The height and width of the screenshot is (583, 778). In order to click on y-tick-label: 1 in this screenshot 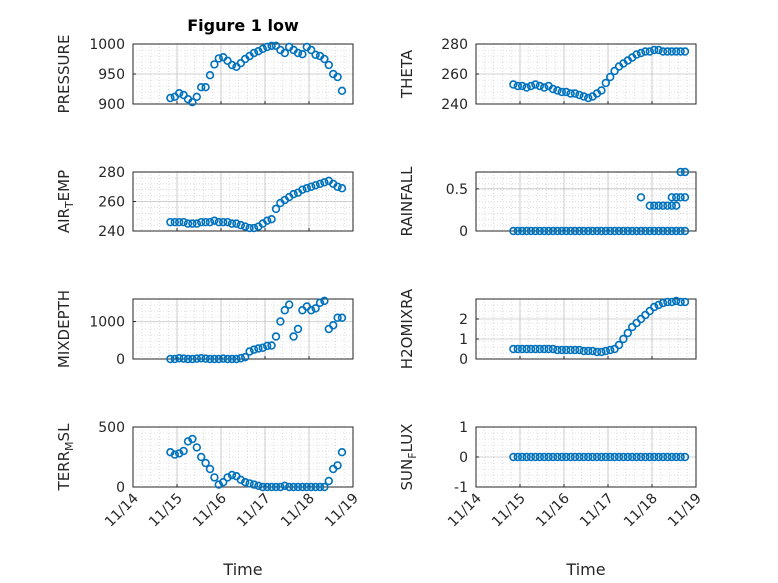, I will do `click(463, 340)`.